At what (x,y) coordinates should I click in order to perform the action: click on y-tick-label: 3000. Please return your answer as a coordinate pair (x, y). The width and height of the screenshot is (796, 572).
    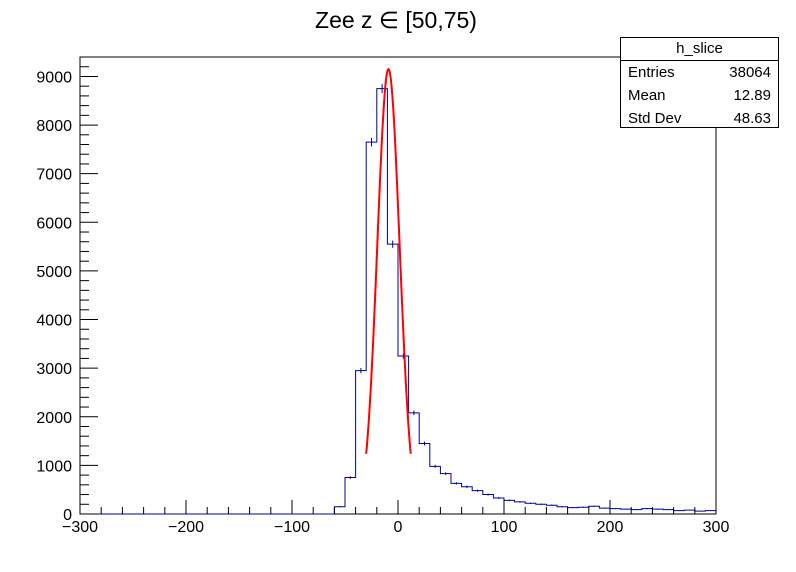
    Looking at the image, I should click on (54, 369).